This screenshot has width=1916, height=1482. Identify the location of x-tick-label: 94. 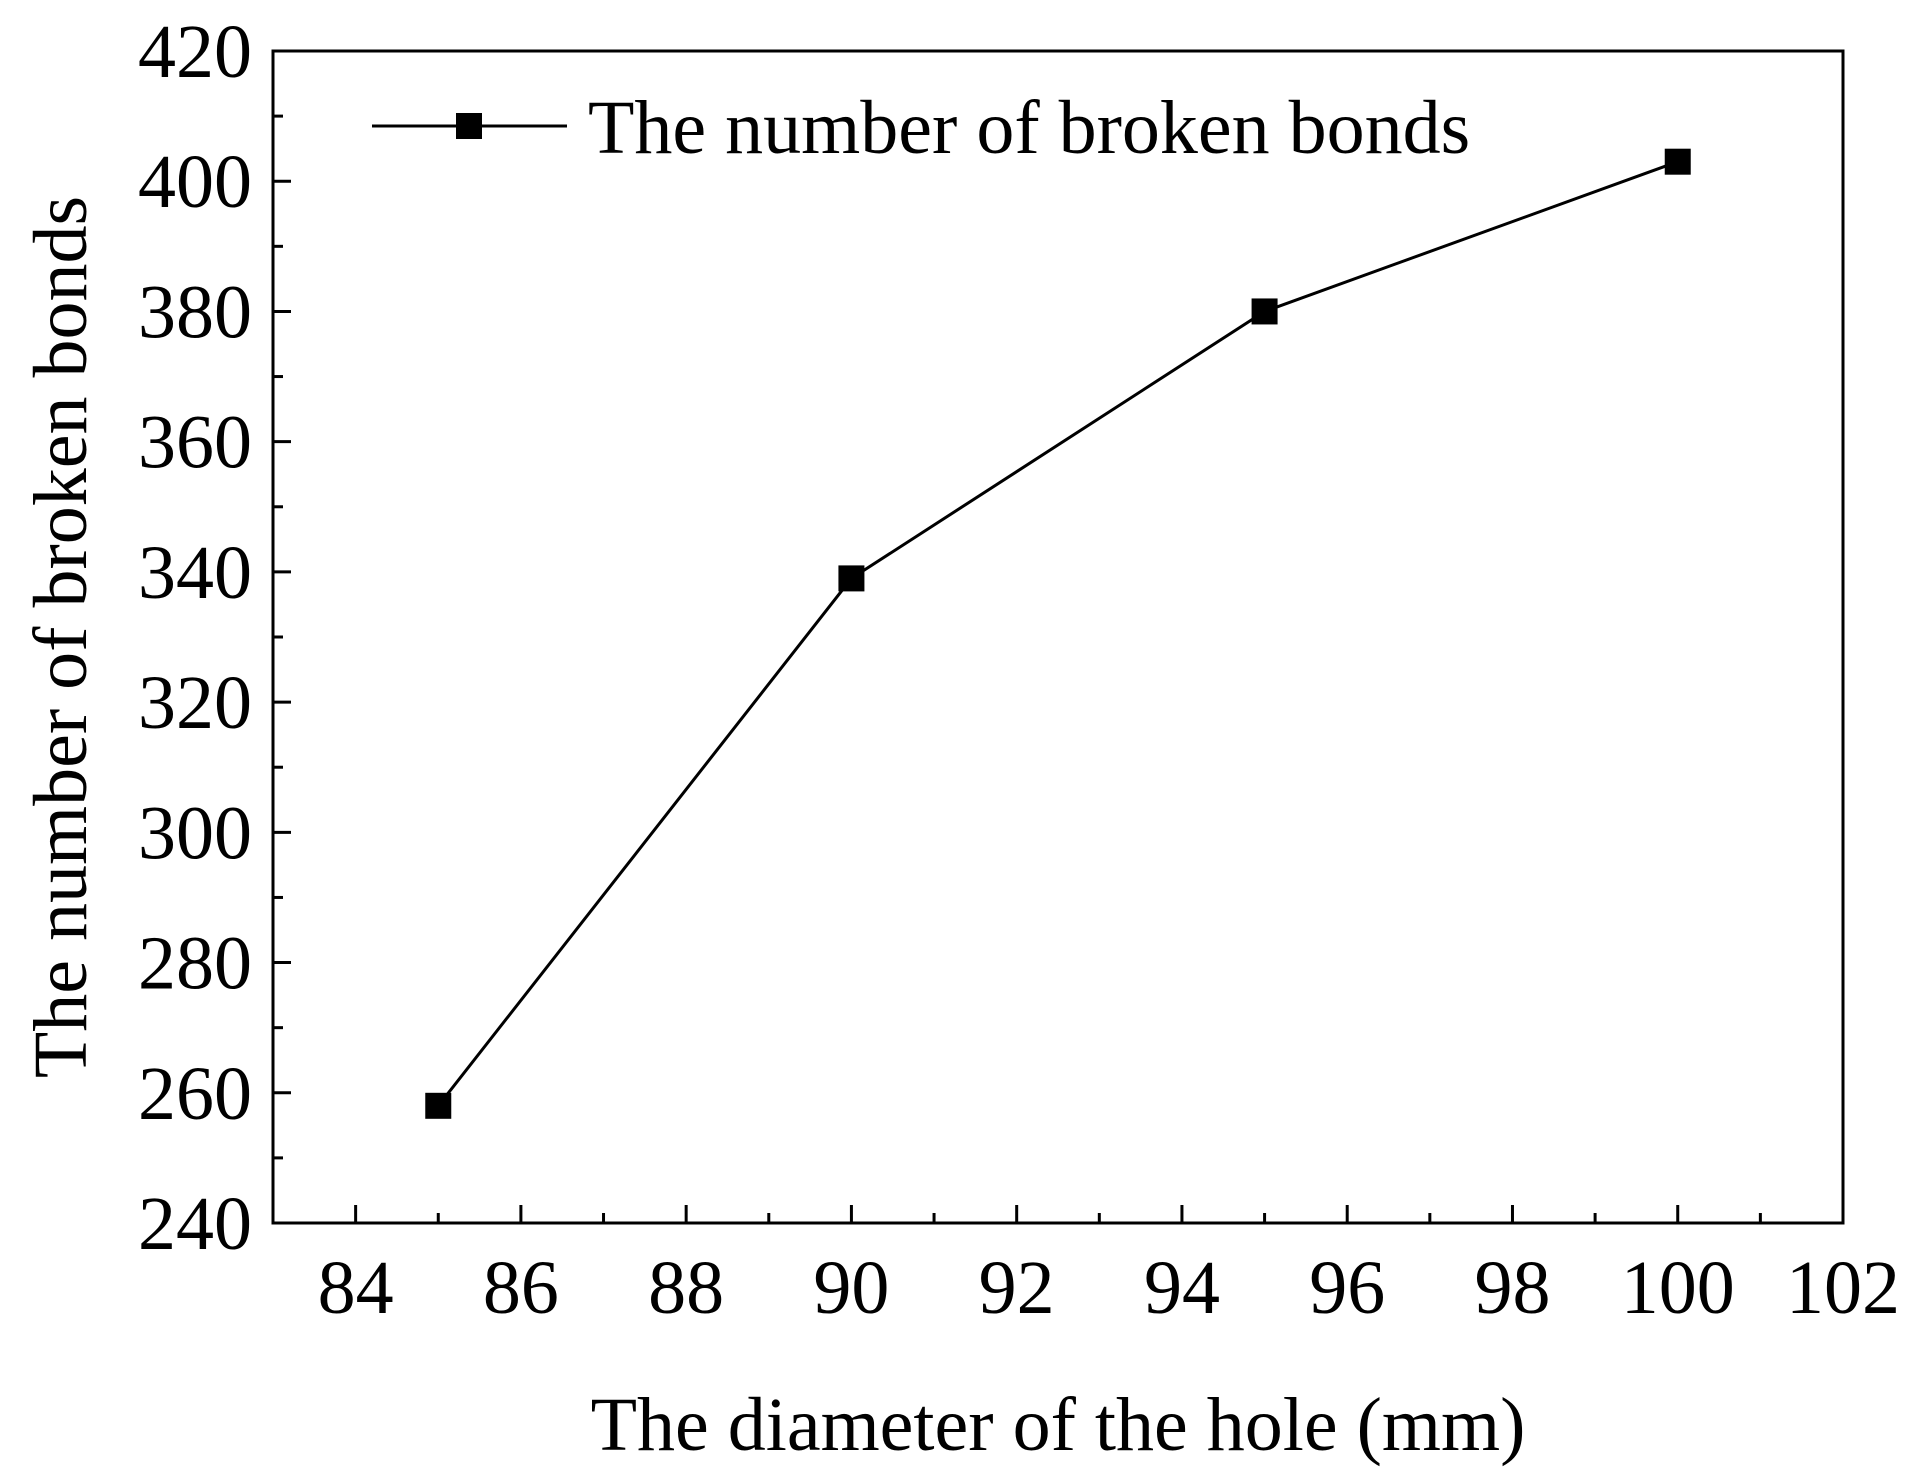
(1182, 1288).